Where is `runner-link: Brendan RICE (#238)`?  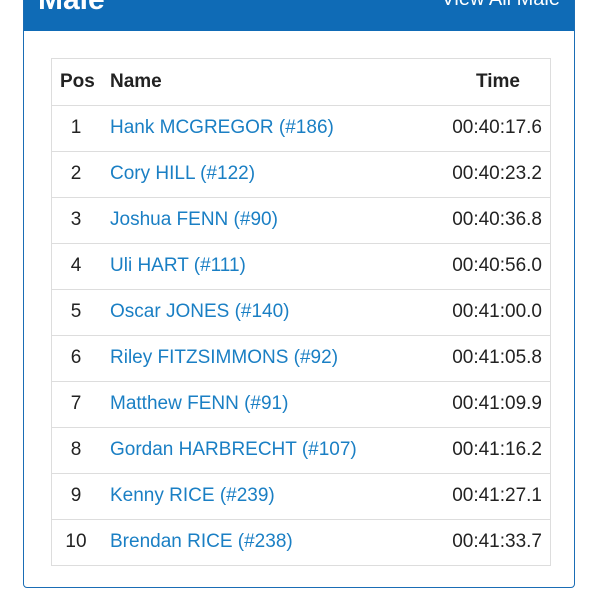
runner-link: Brendan RICE (#238) is located at coordinates (201, 542).